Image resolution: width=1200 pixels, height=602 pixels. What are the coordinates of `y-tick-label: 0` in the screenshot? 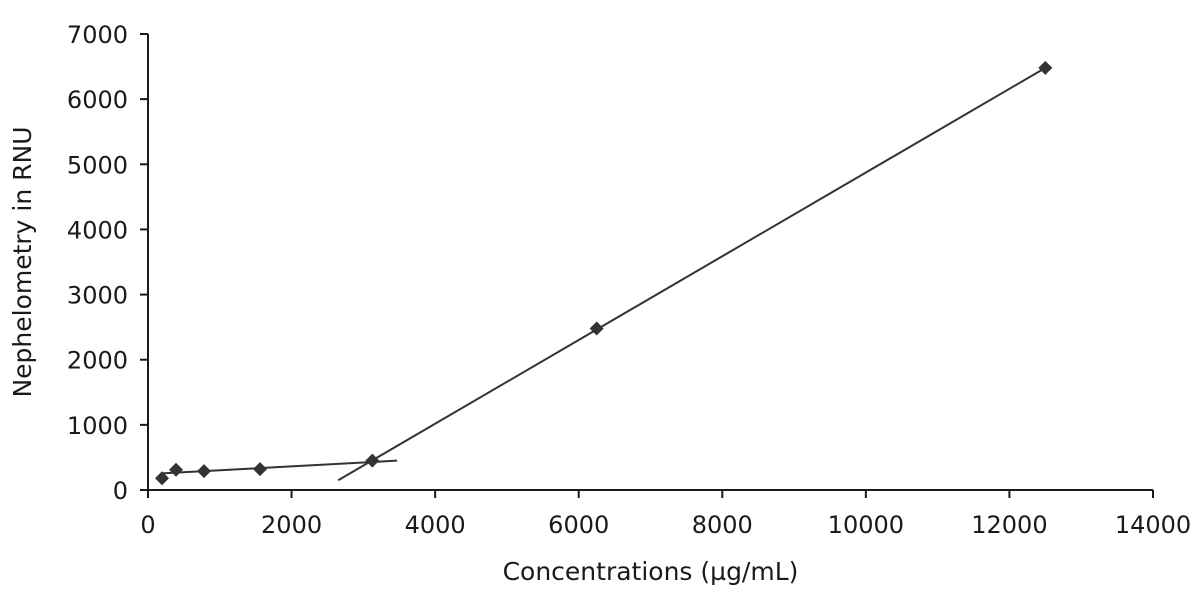 It's located at (120, 491).